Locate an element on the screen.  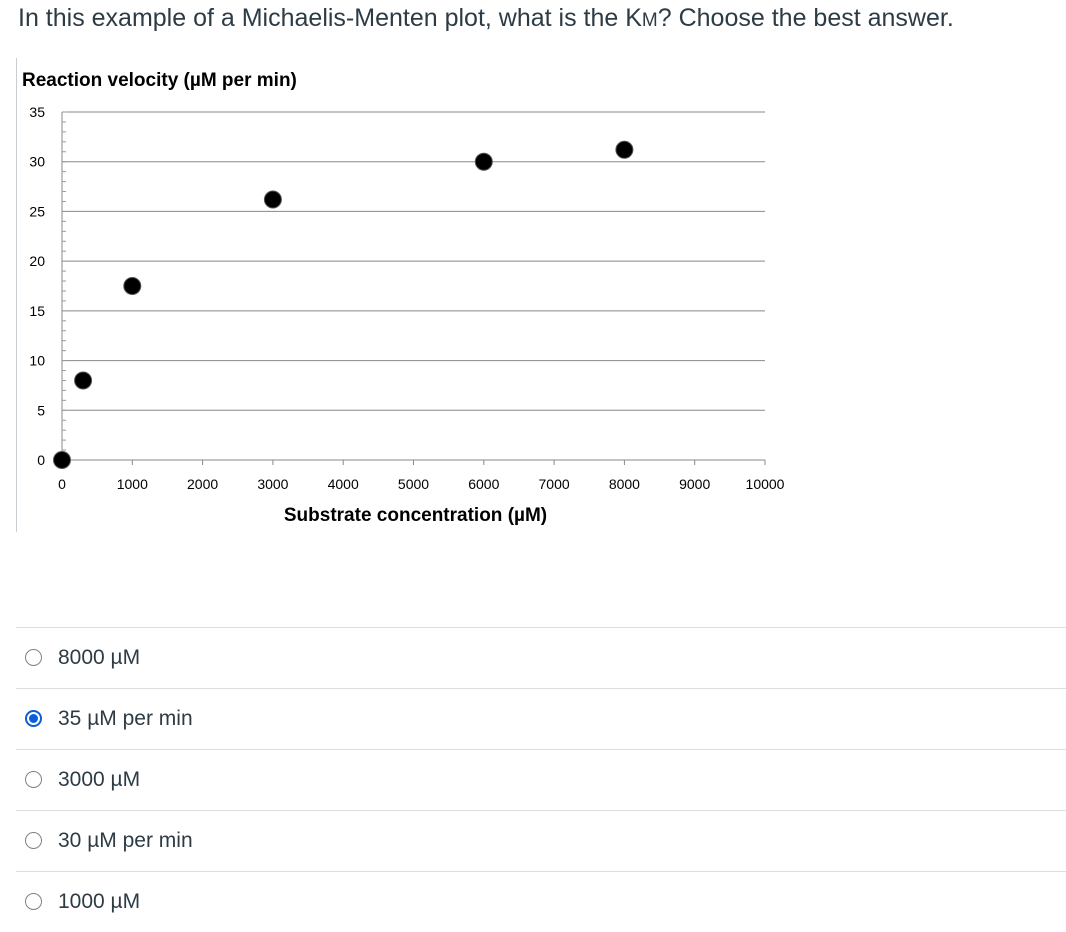
y-tick-label-25: 25 is located at coordinates (37, 211).